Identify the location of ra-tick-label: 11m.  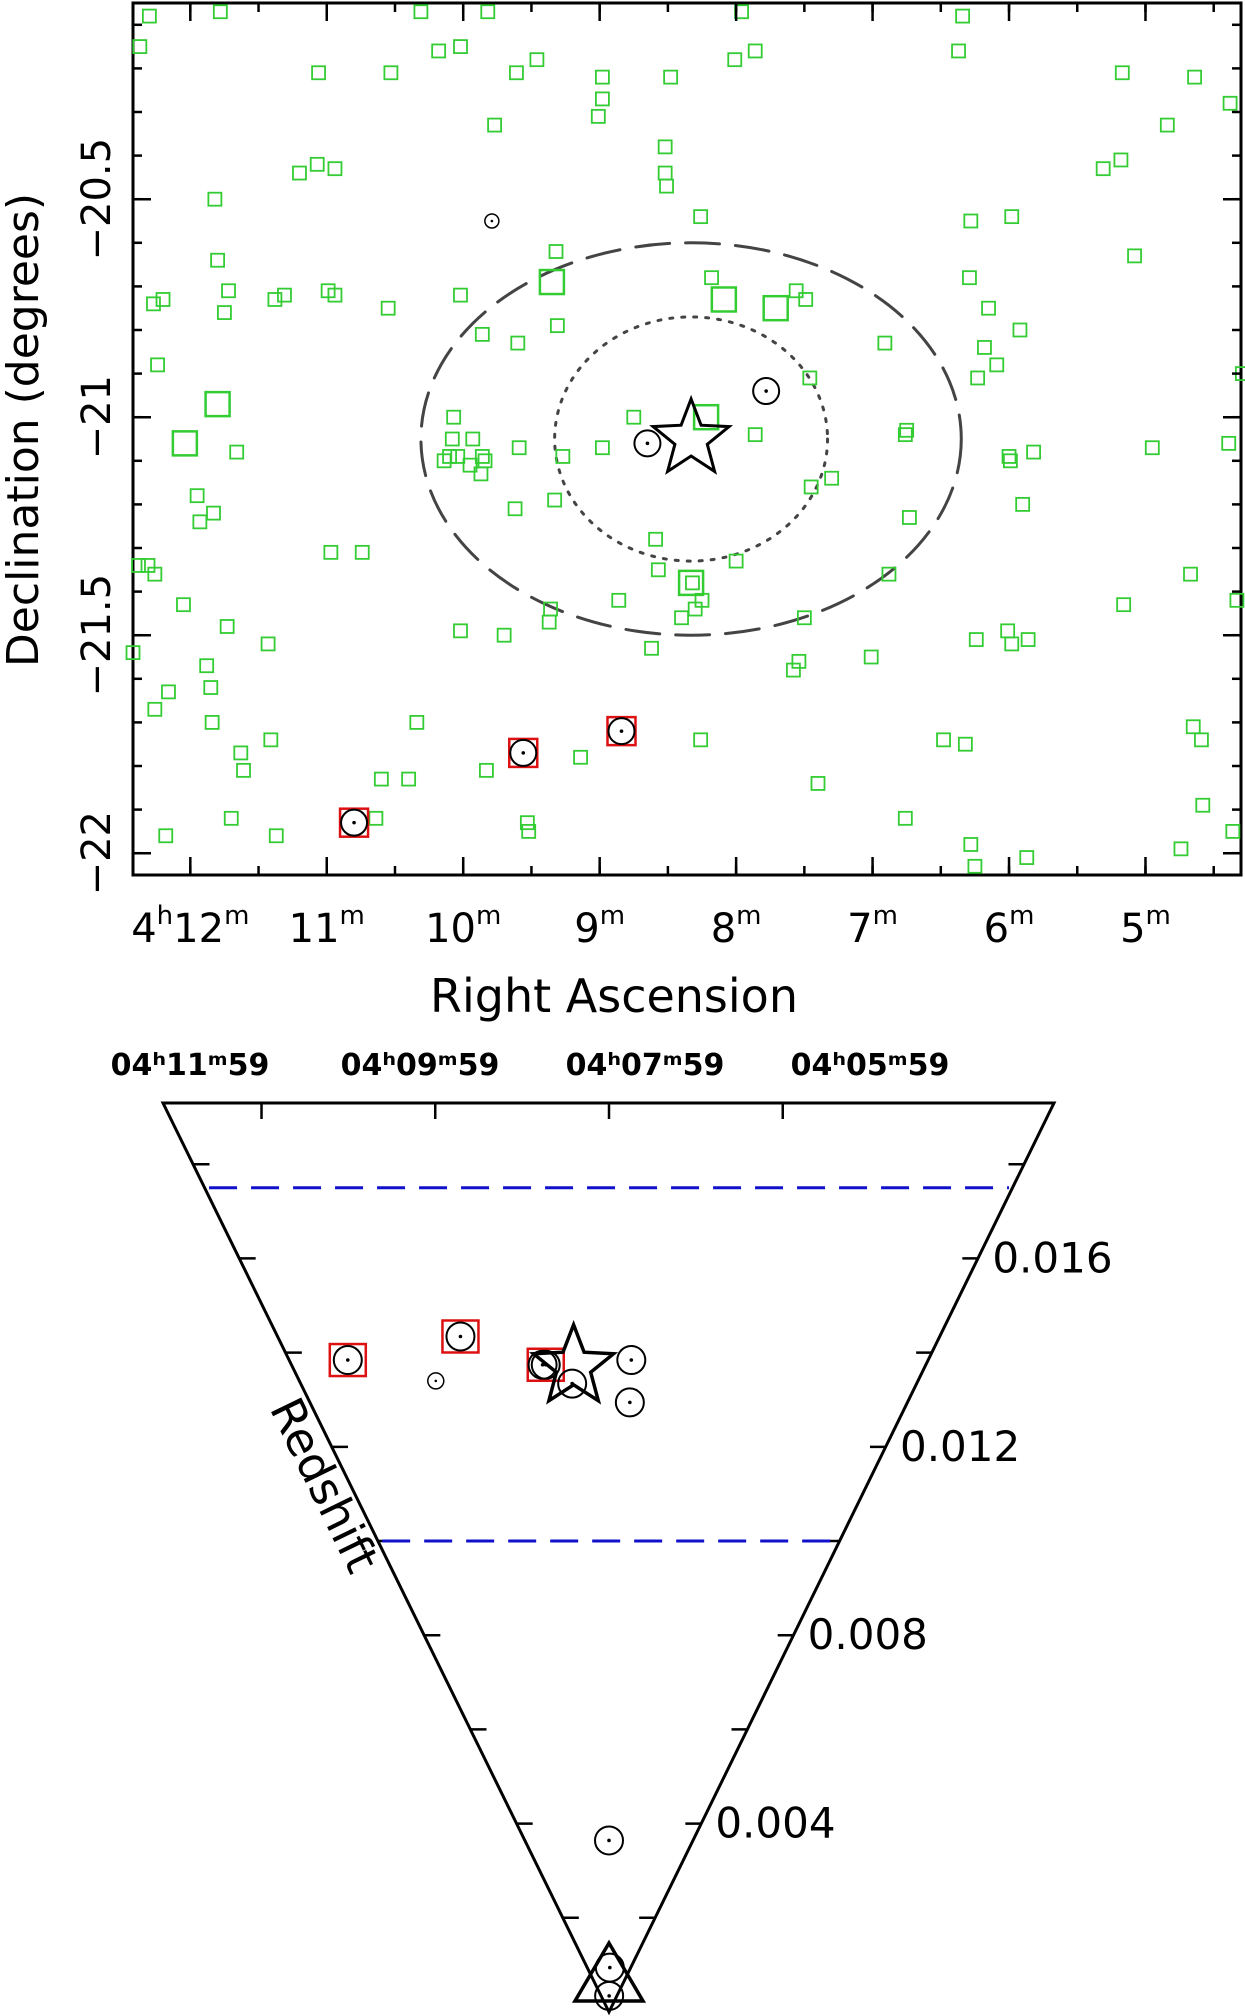
(327, 926).